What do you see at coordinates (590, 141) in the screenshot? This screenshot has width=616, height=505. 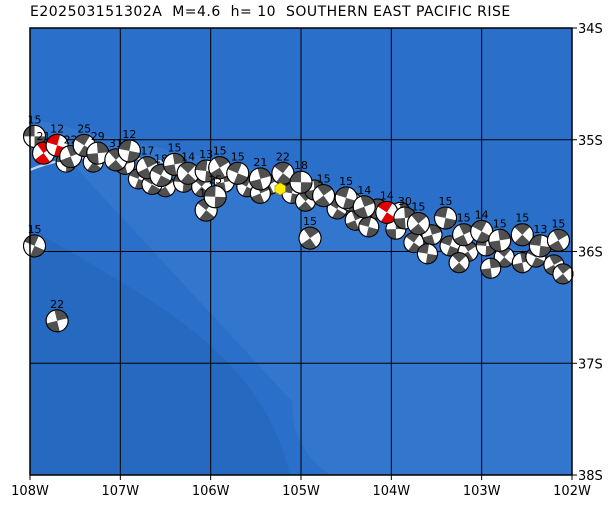 I see `y-tick-label: 35S` at bounding box center [590, 141].